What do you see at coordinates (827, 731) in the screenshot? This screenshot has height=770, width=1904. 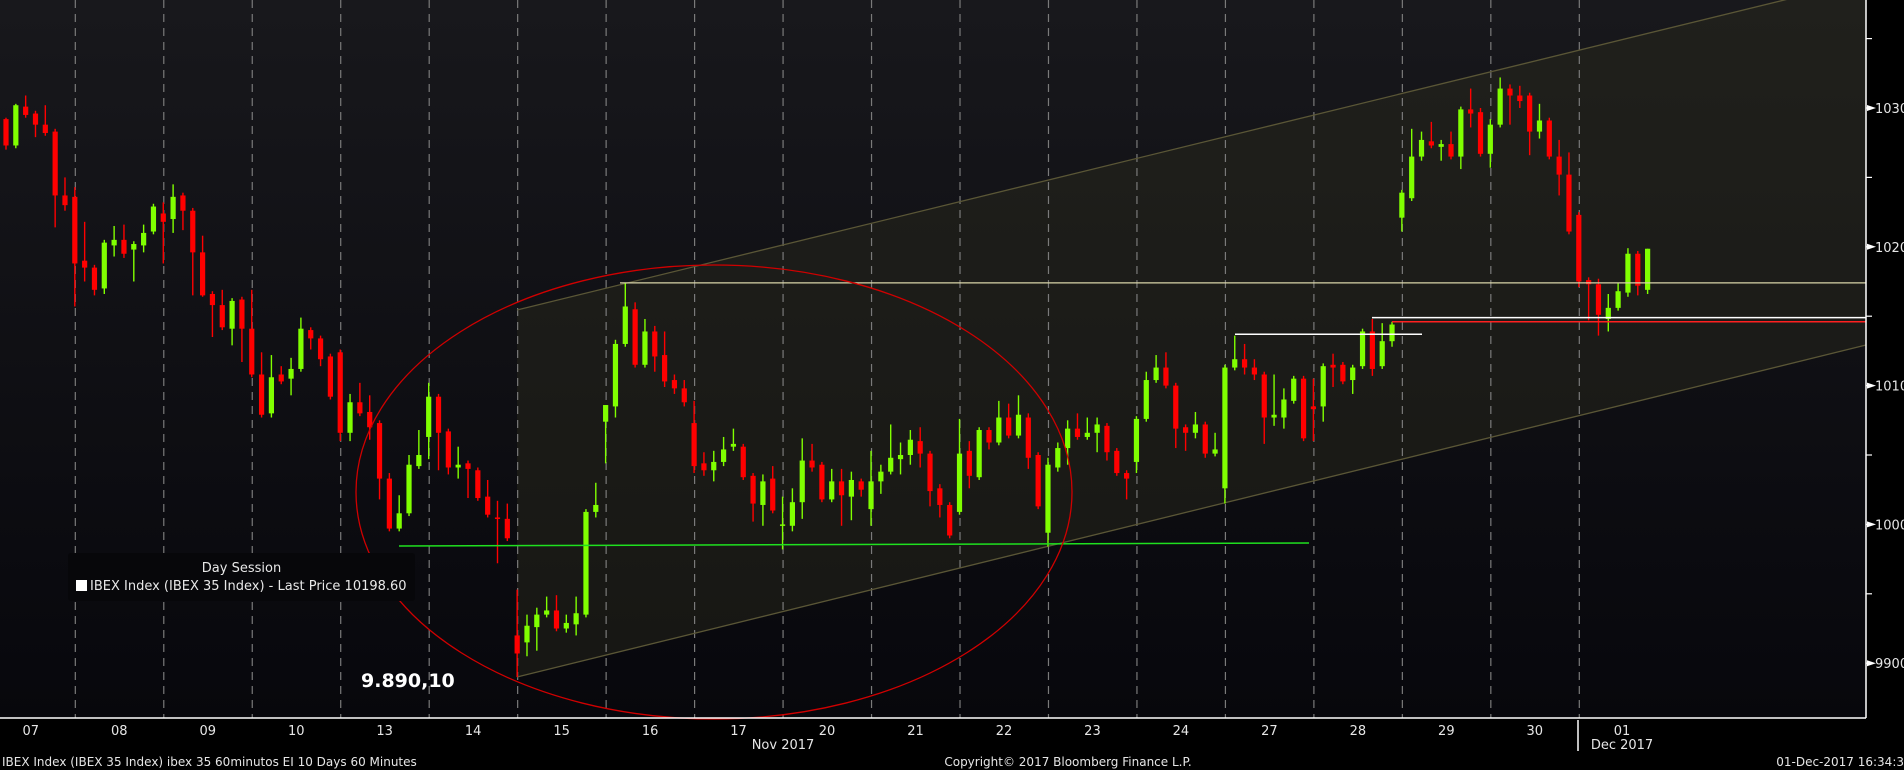 I see `x-axis-labels: 07 08 09 10 13 14 15 16 17 20 21 22 23 24 27 28 29 30 01` at bounding box center [827, 731].